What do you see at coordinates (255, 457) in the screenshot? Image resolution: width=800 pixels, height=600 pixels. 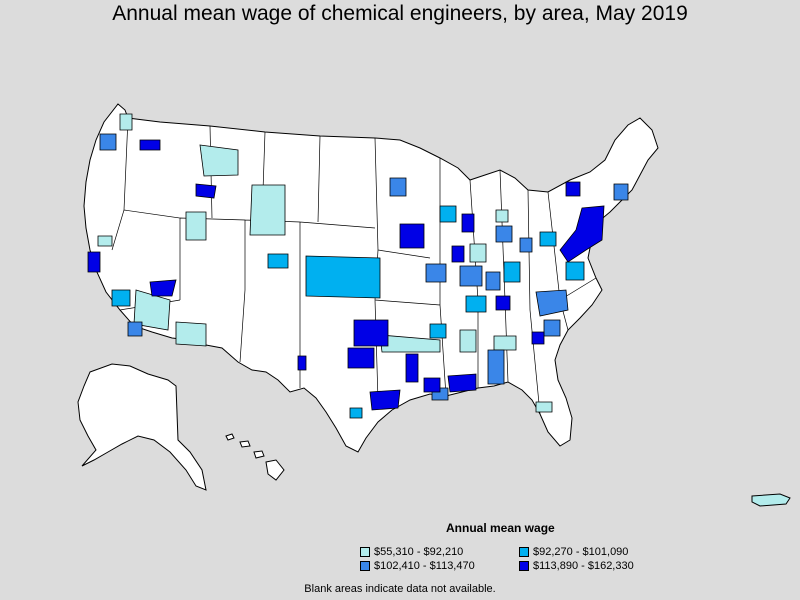 I see `hawaii-islands` at bounding box center [255, 457].